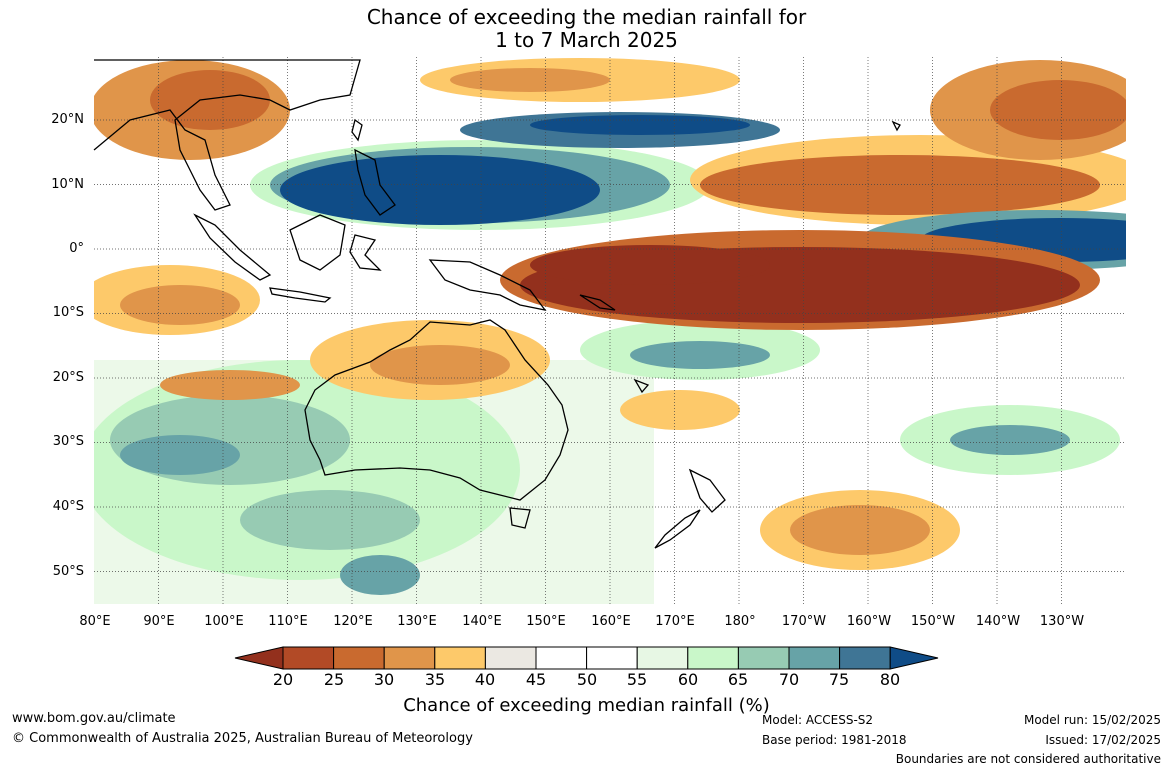 The height and width of the screenshot is (770, 1173). I want to click on lon-label-180: 180°, so click(740, 621).